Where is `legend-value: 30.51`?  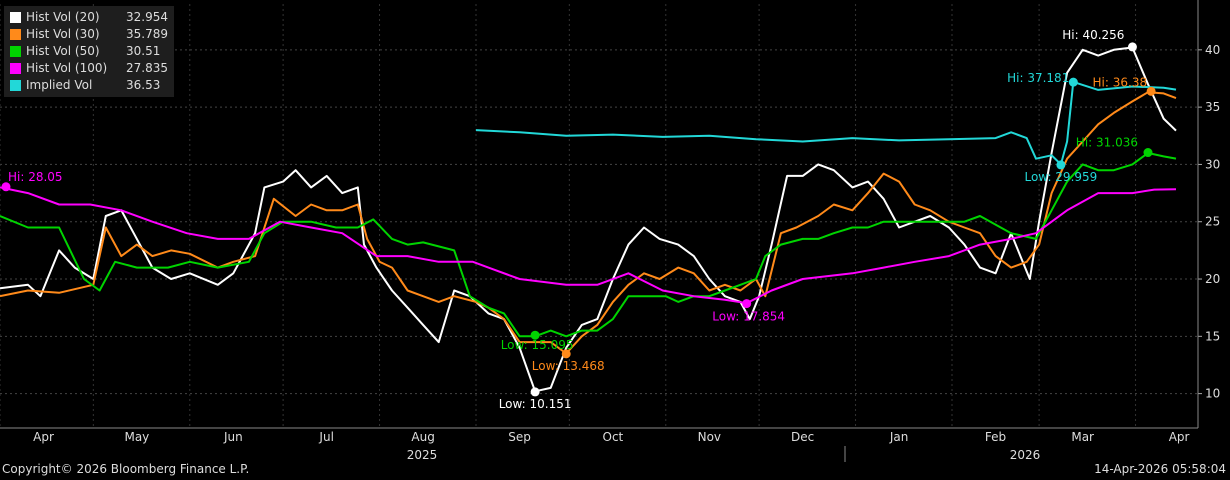 legend-value: 30.51 is located at coordinates (143, 51).